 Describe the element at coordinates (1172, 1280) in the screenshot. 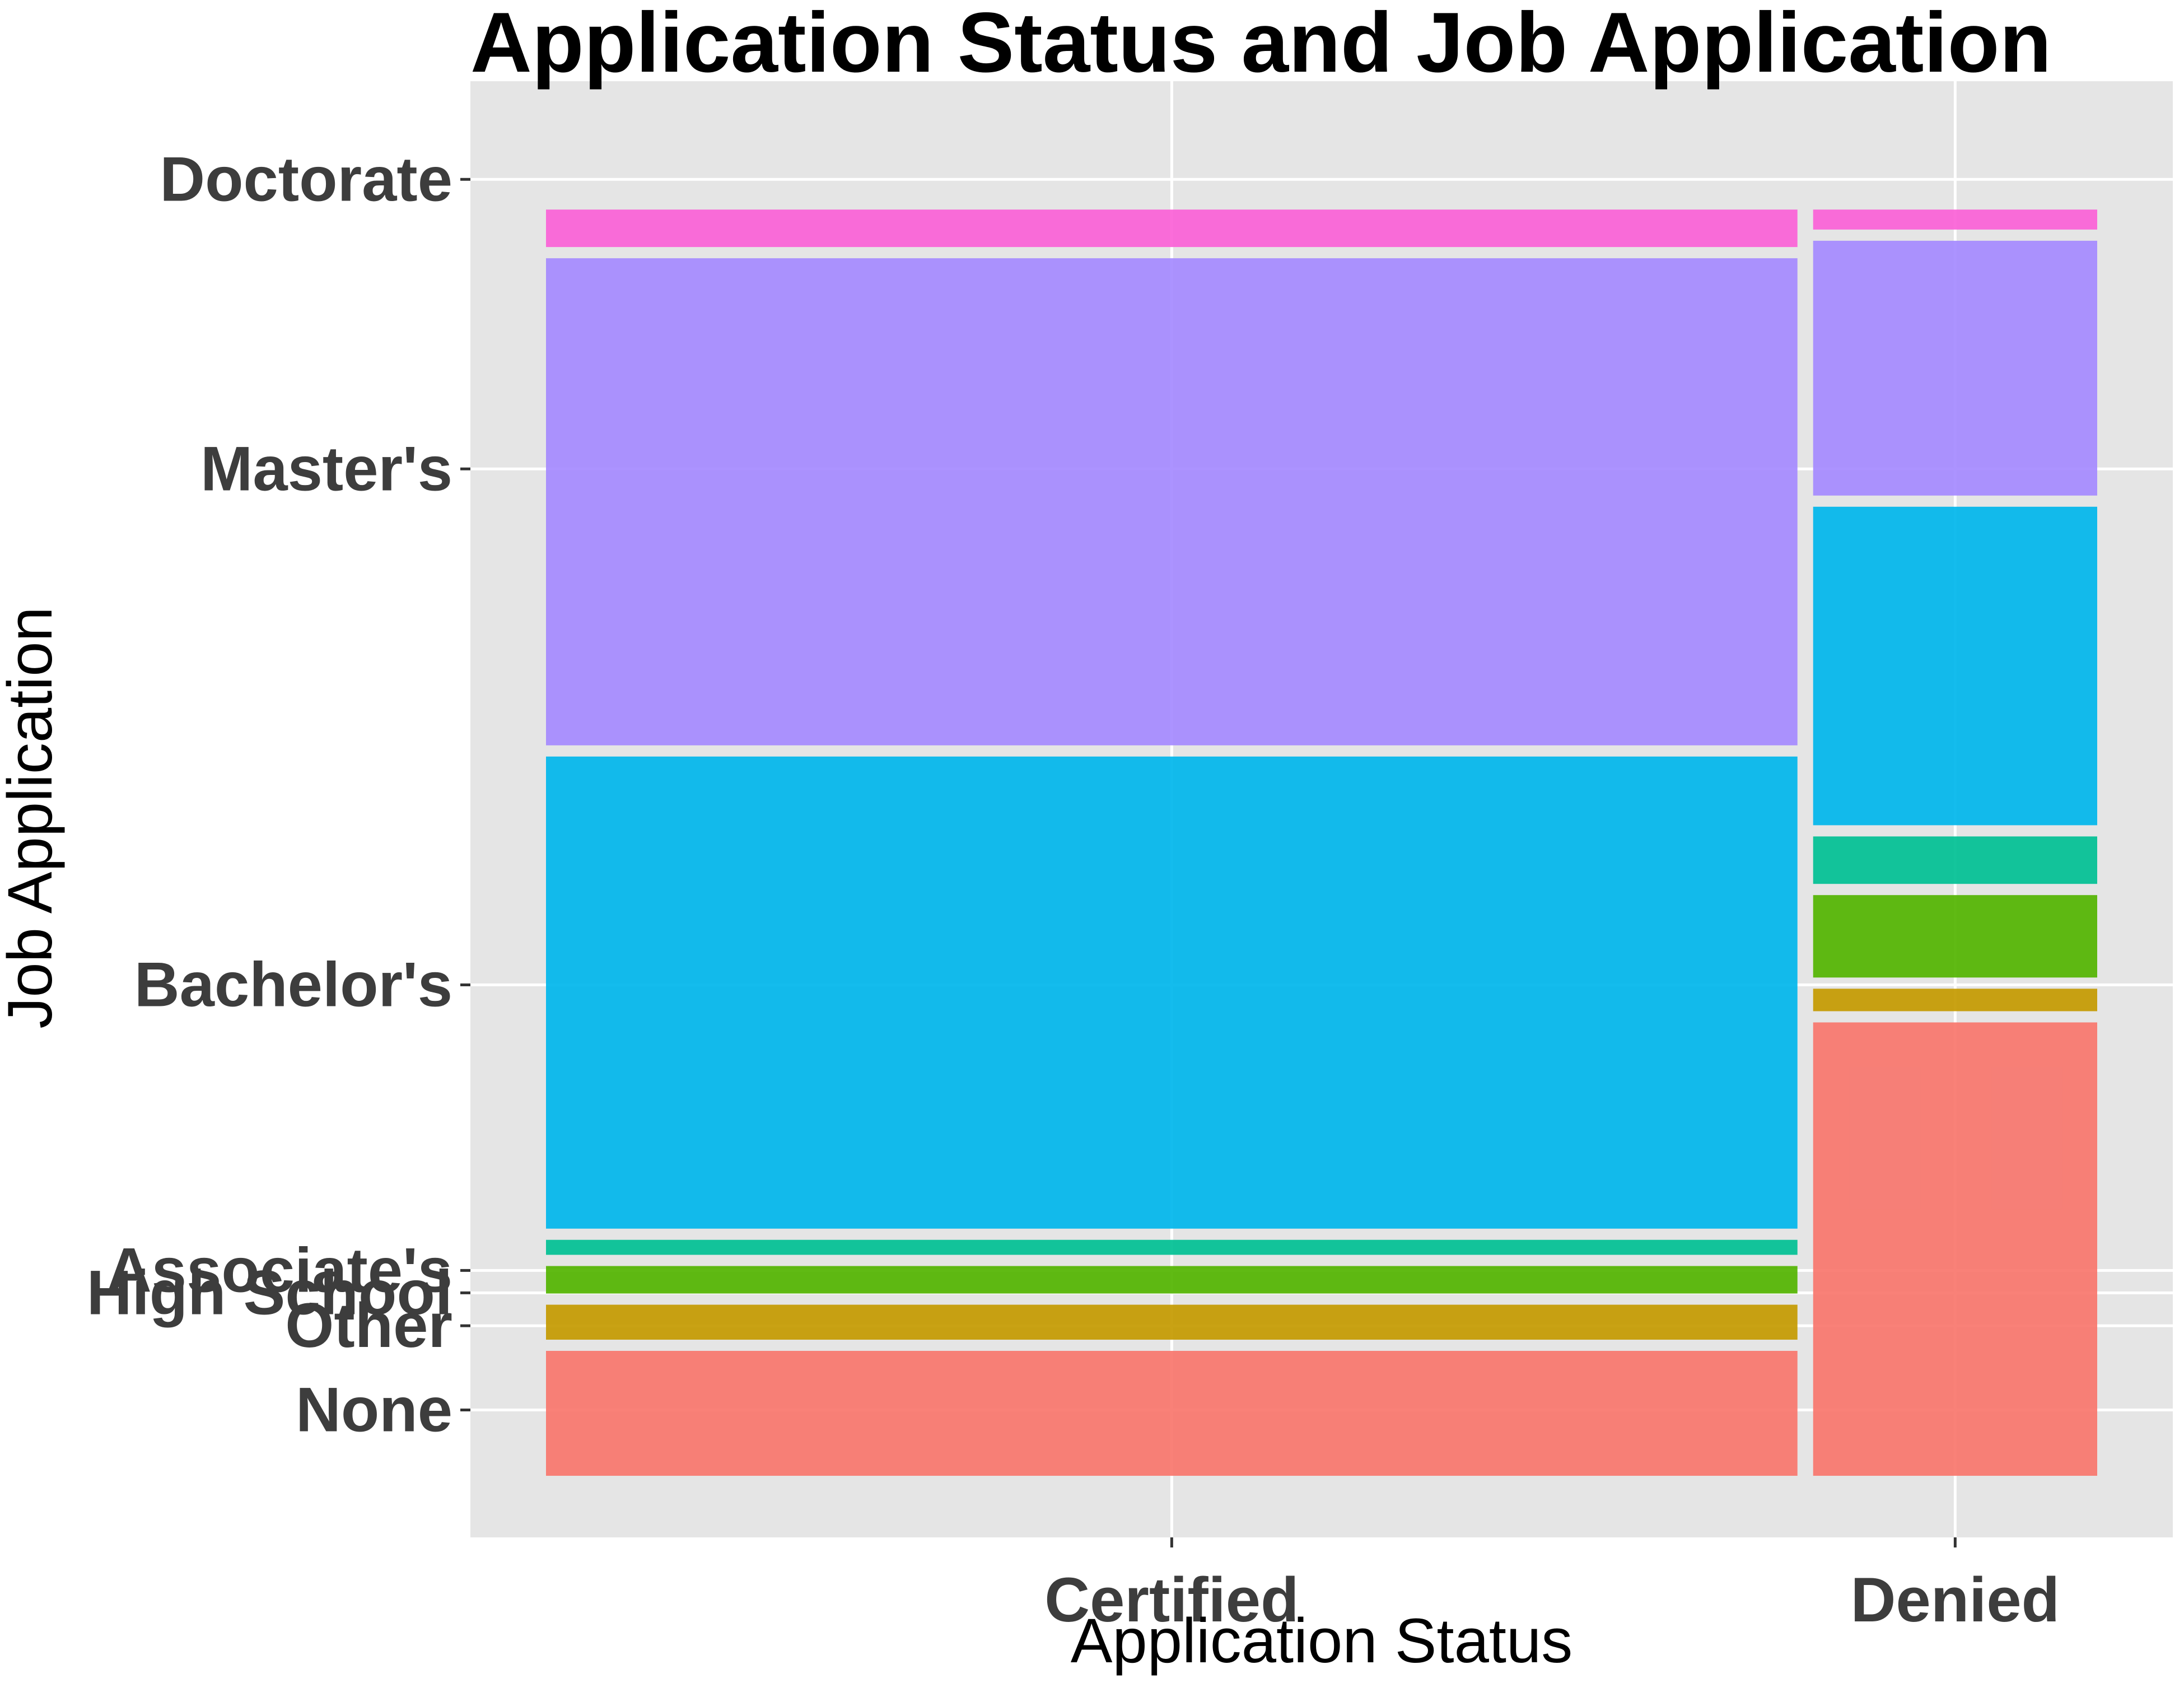

I see `tile-certified-high-school` at that location.